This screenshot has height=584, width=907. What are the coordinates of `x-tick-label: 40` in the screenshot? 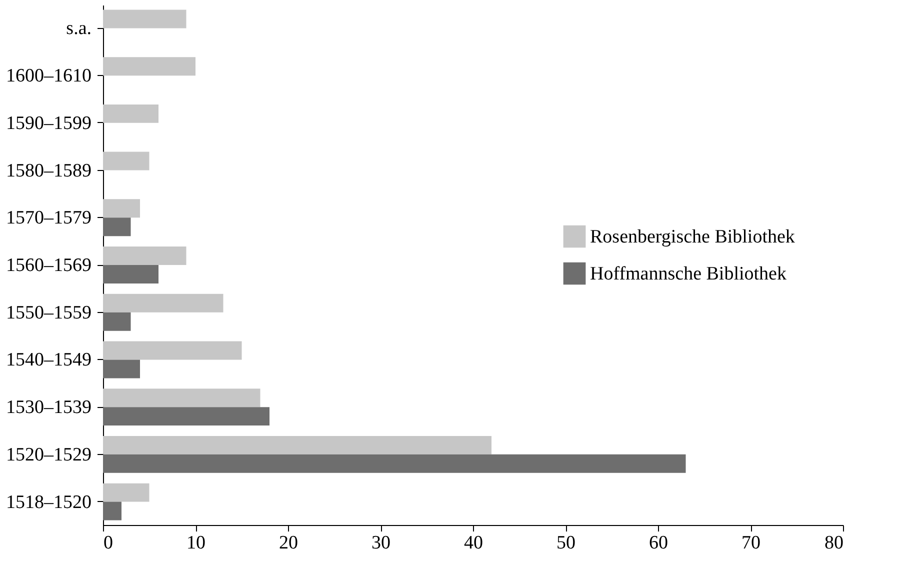 It's located at (473, 543).